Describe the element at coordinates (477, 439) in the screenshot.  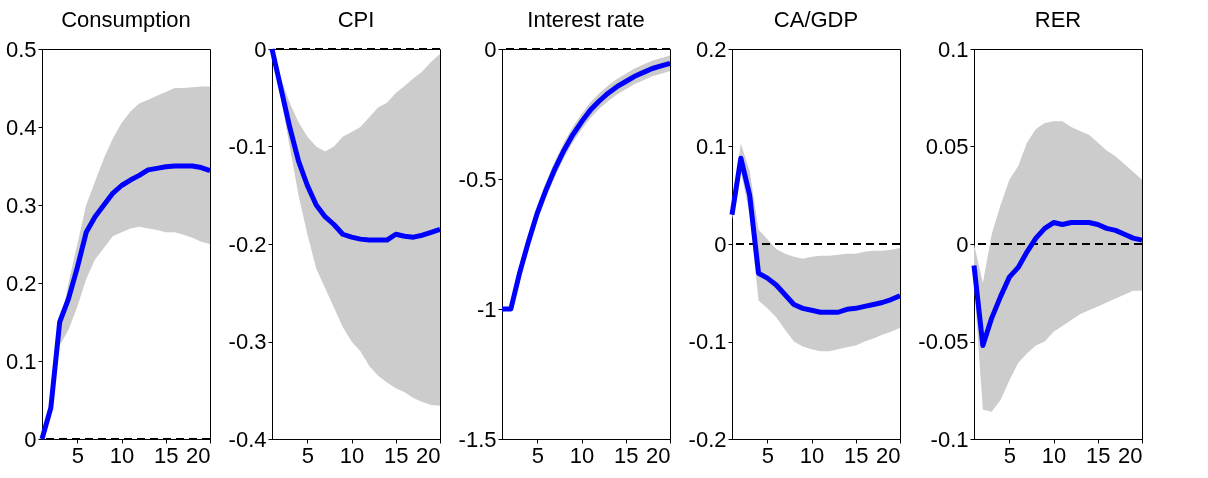
I see `y-tick-label: -1.5` at that location.